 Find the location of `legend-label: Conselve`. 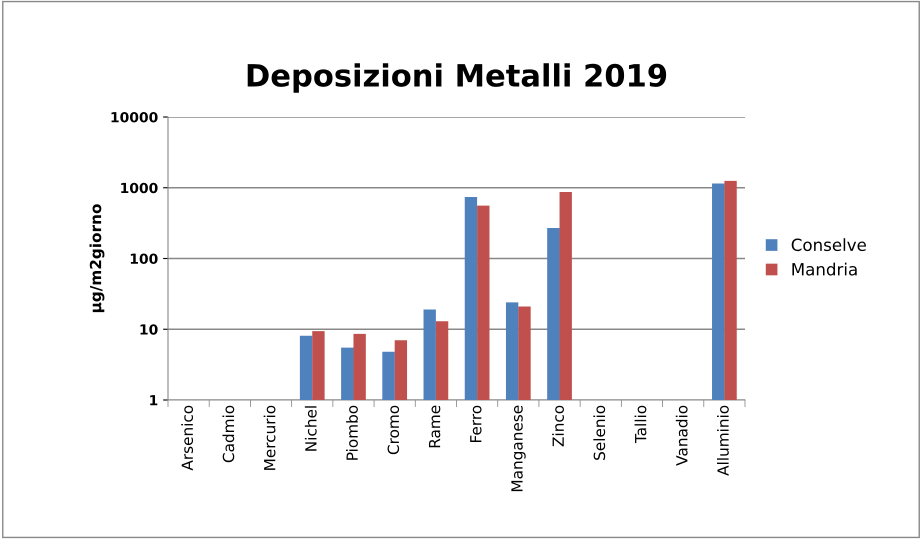

legend-label: Conselve is located at coordinates (829, 245).